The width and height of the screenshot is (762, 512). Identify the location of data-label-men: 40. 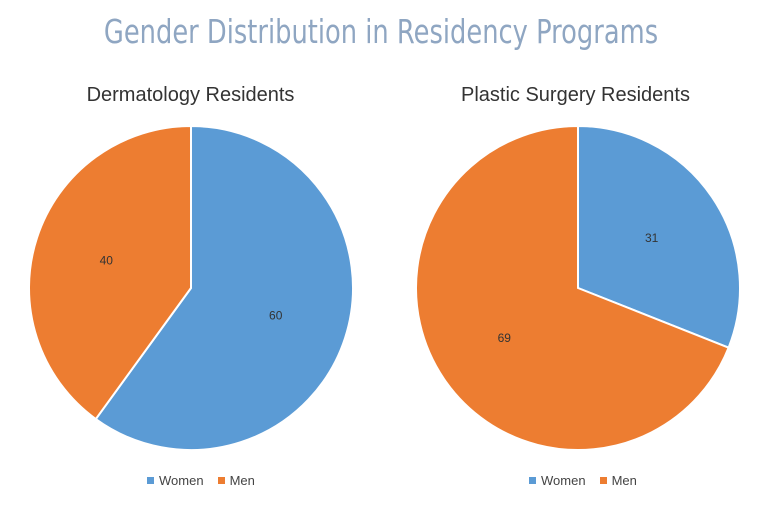
(107, 260).